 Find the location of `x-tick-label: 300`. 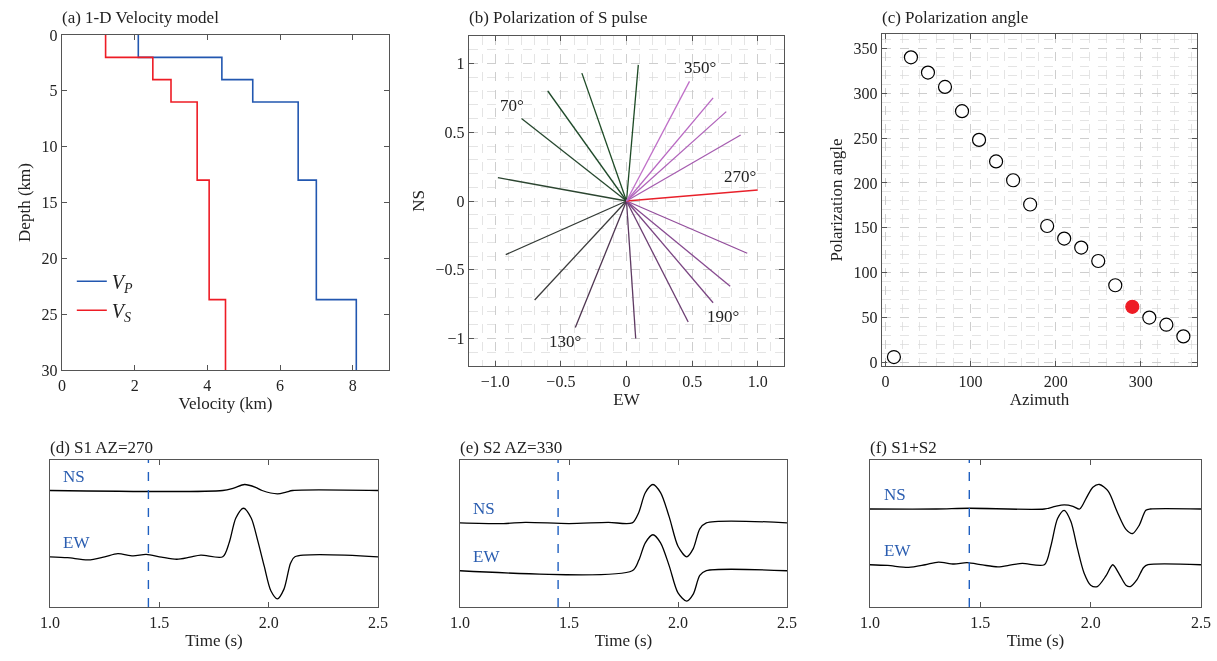

x-tick-label: 300 is located at coordinates (1140, 381).